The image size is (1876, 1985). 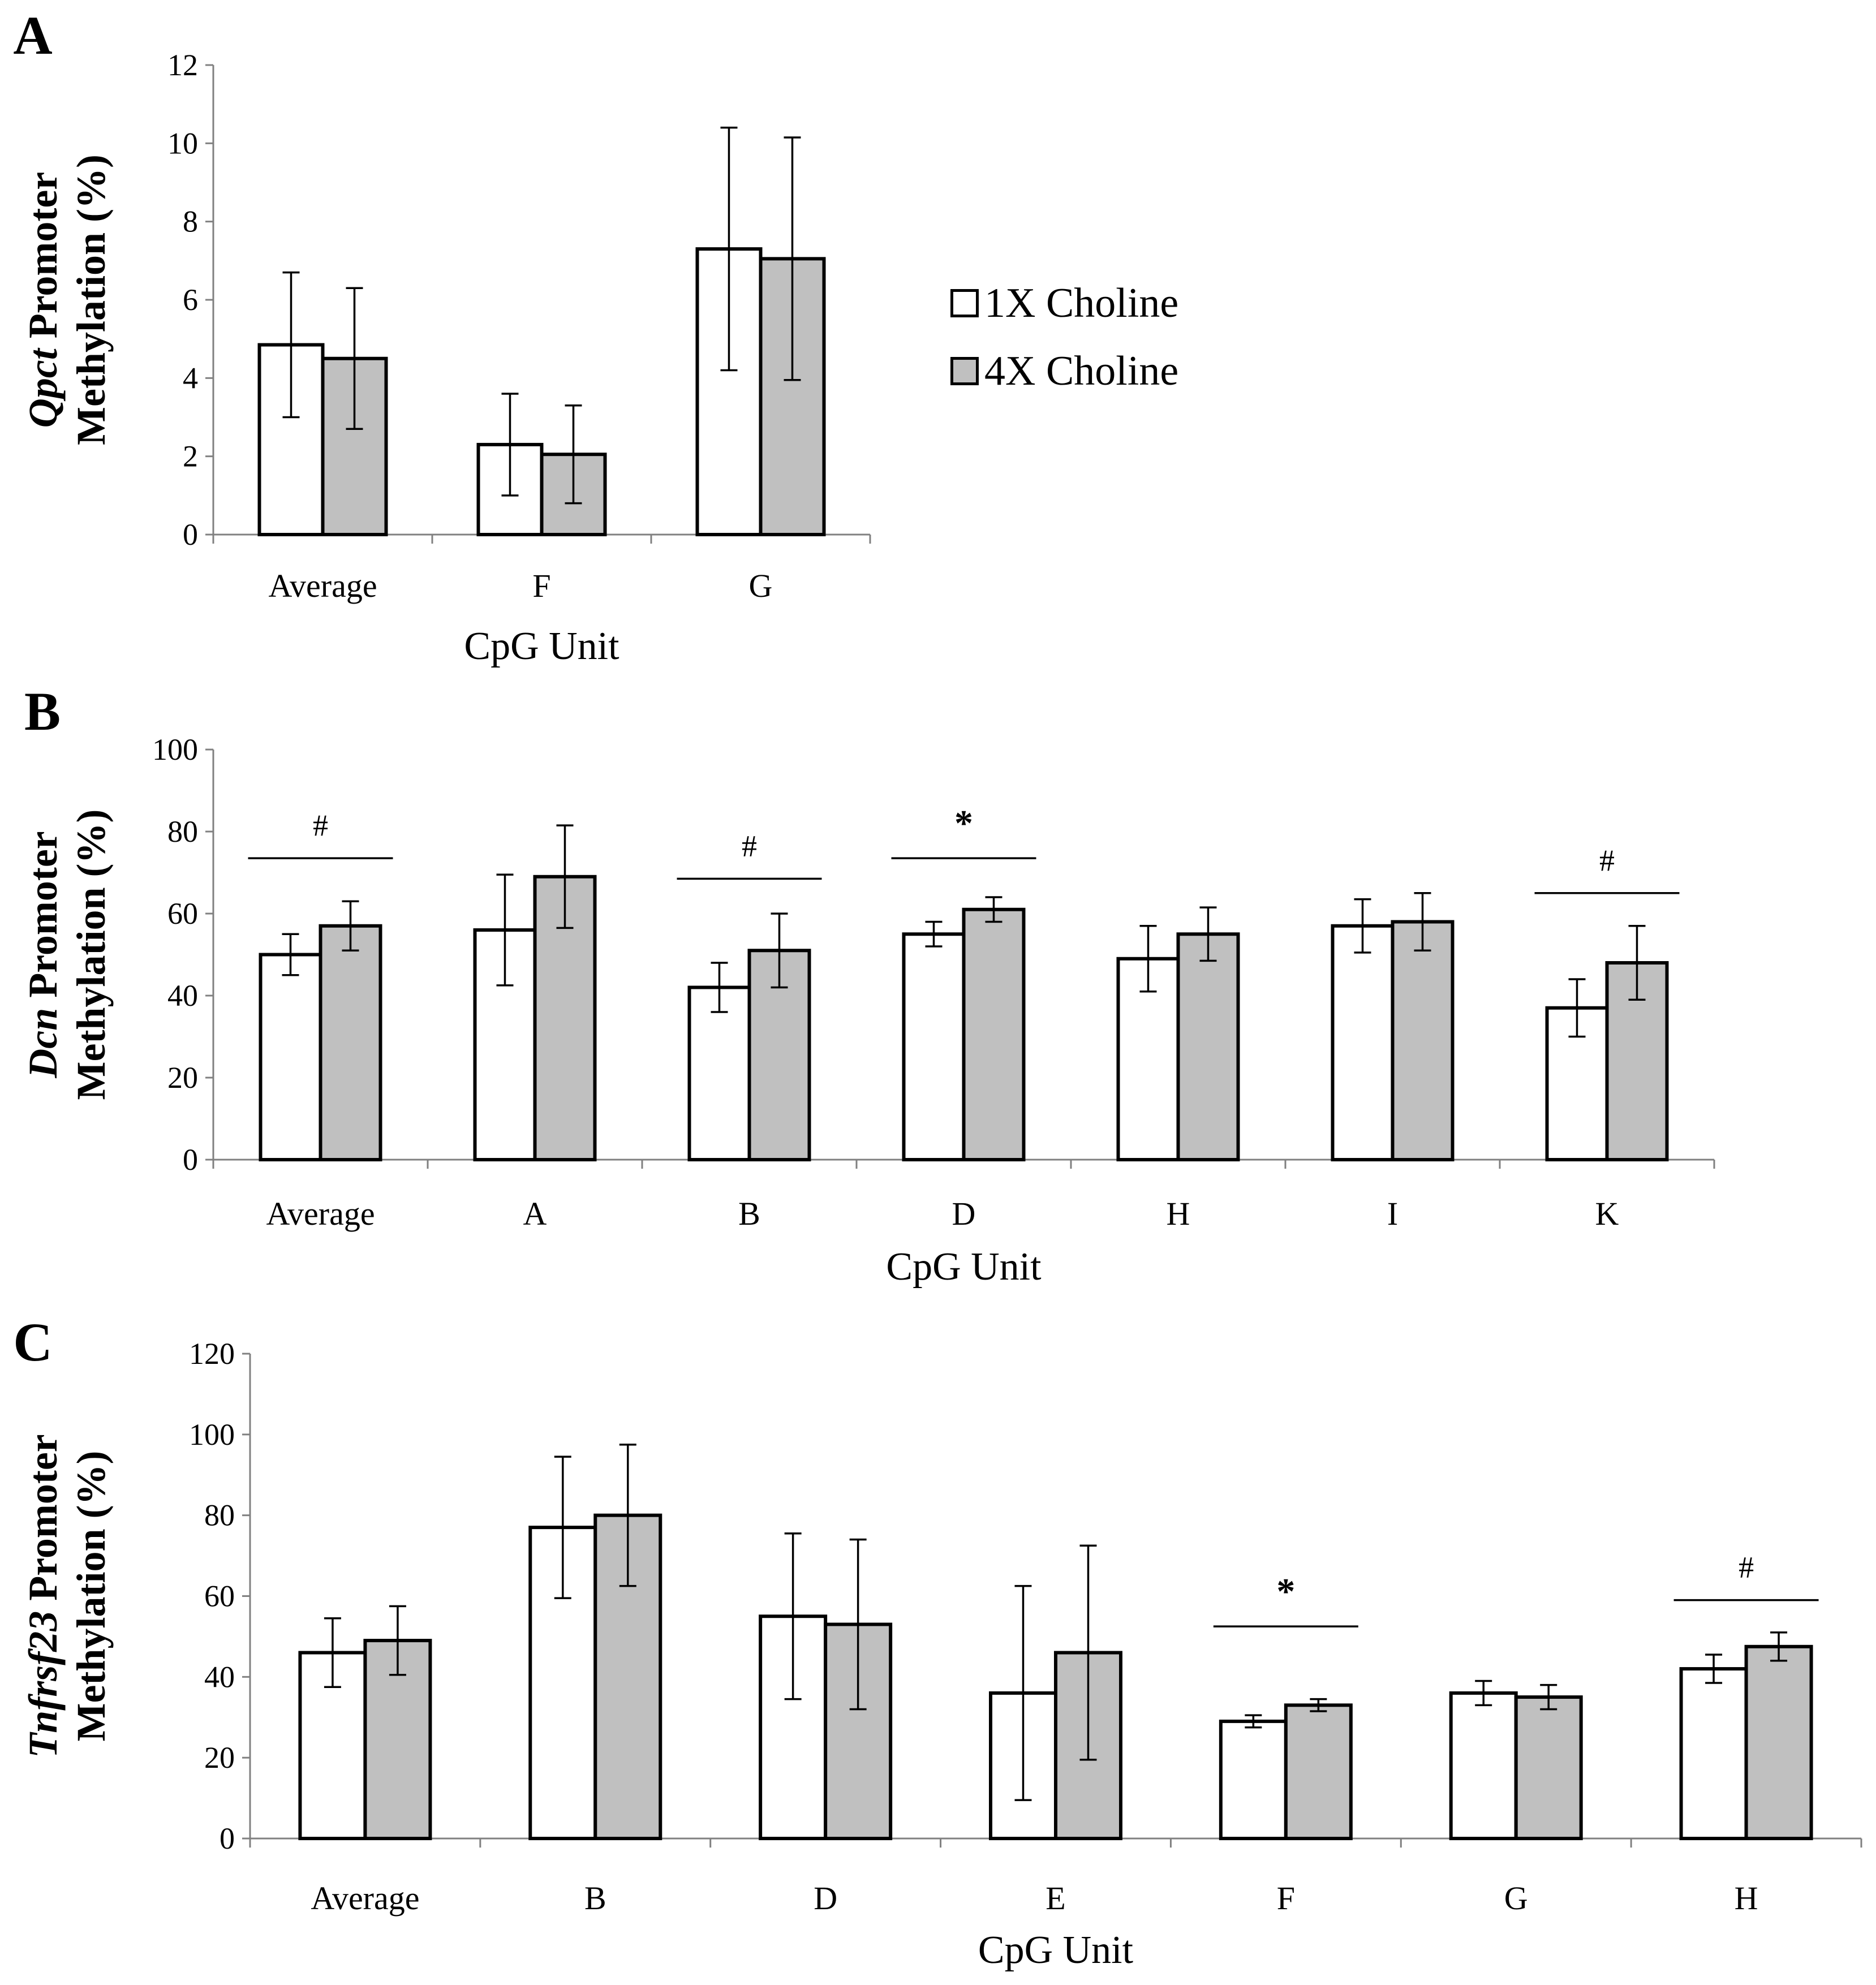 I want to click on panel-b-category-label-i: I, so click(x=1392, y=1213).